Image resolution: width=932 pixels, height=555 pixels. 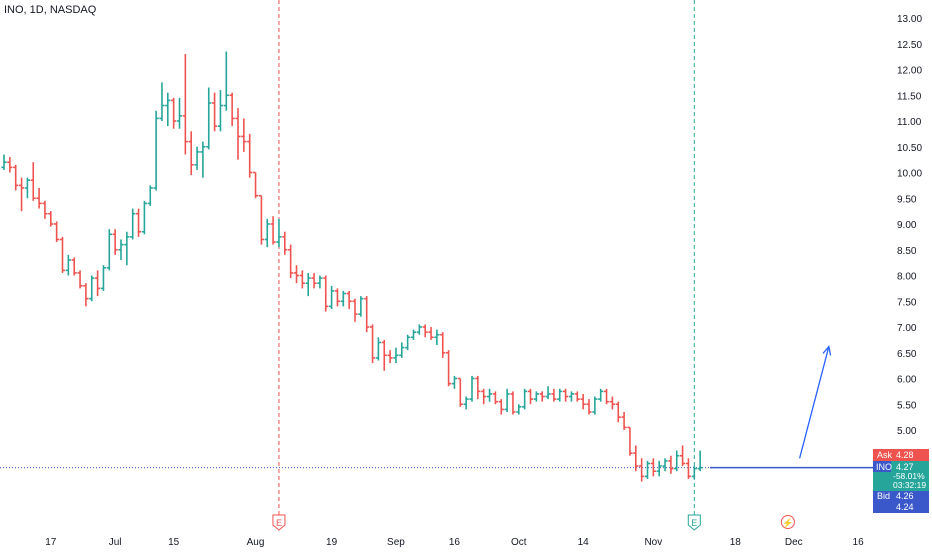 What do you see at coordinates (787, 522) in the screenshot?
I see `lightning-marker: ⚡` at bounding box center [787, 522].